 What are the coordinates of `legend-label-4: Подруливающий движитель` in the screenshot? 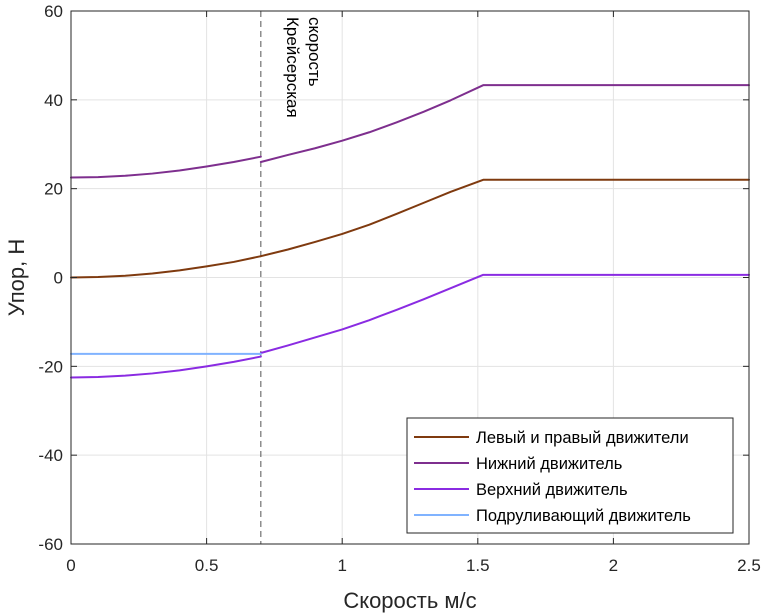 It's located at (583, 516).